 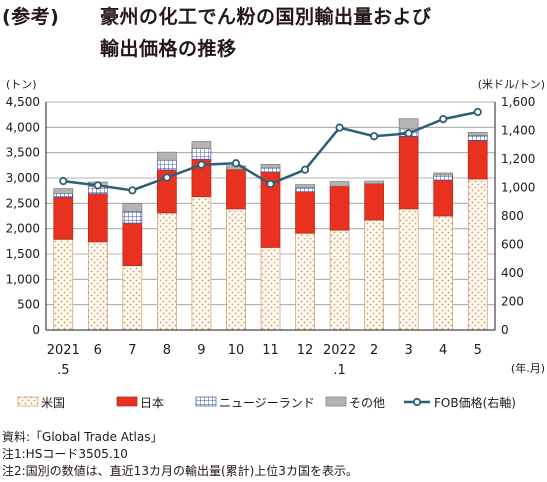 I want to click on note-2: 注2:国別の数値は、直近13カ月の輸出量(累計)上位3カ国を表示。, so click(x=180, y=471).